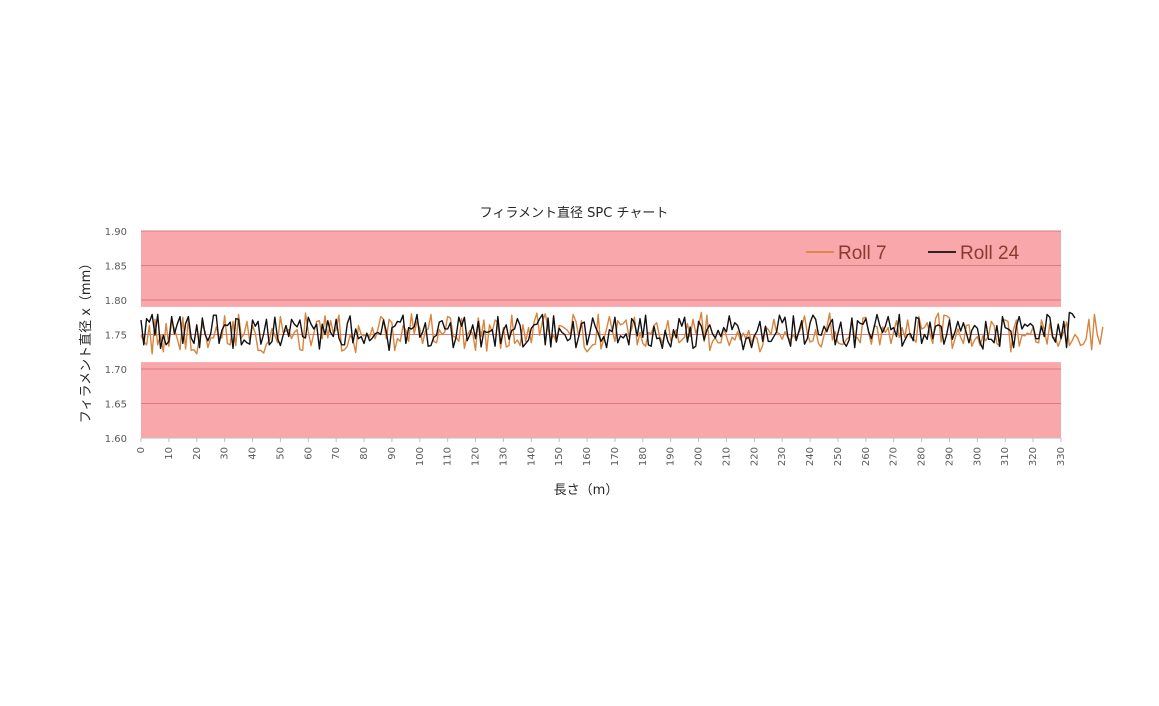 The height and width of the screenshot is (706, 1159). What do you see at coordinates (1061, 456) in the screenshot?
I see `x-tick-label: 330` at bounding box center [1061, 456].